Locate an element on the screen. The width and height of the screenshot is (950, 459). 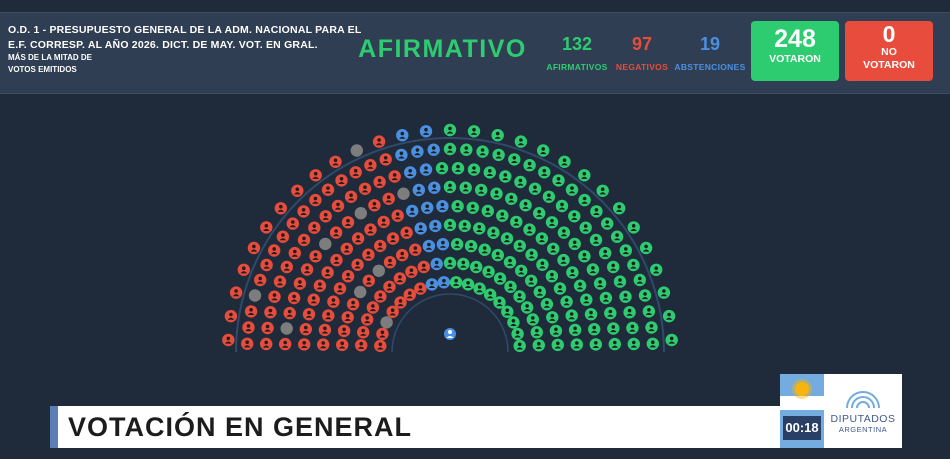
vote-result: AFIRMATIVO is located at coordinates (442, 49).